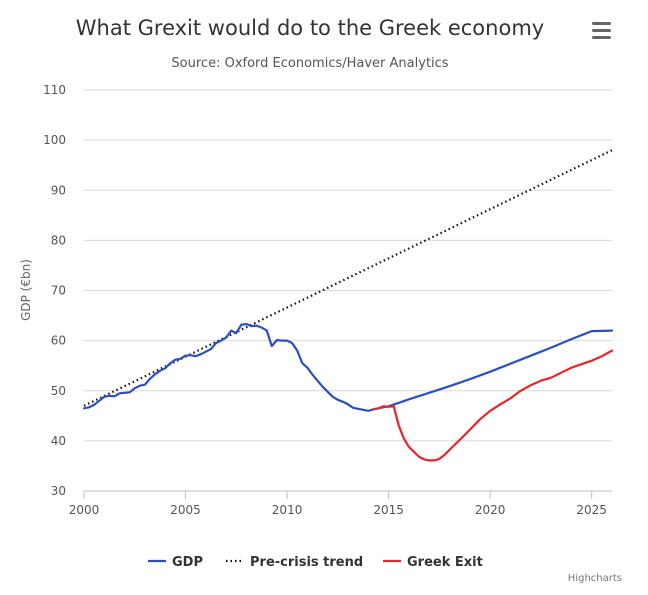 This screenshot has height=595, width=648. Describe the element at coordinates (54, 140) in the screenshot. I see `y-tick-label-100: 100` at that location.